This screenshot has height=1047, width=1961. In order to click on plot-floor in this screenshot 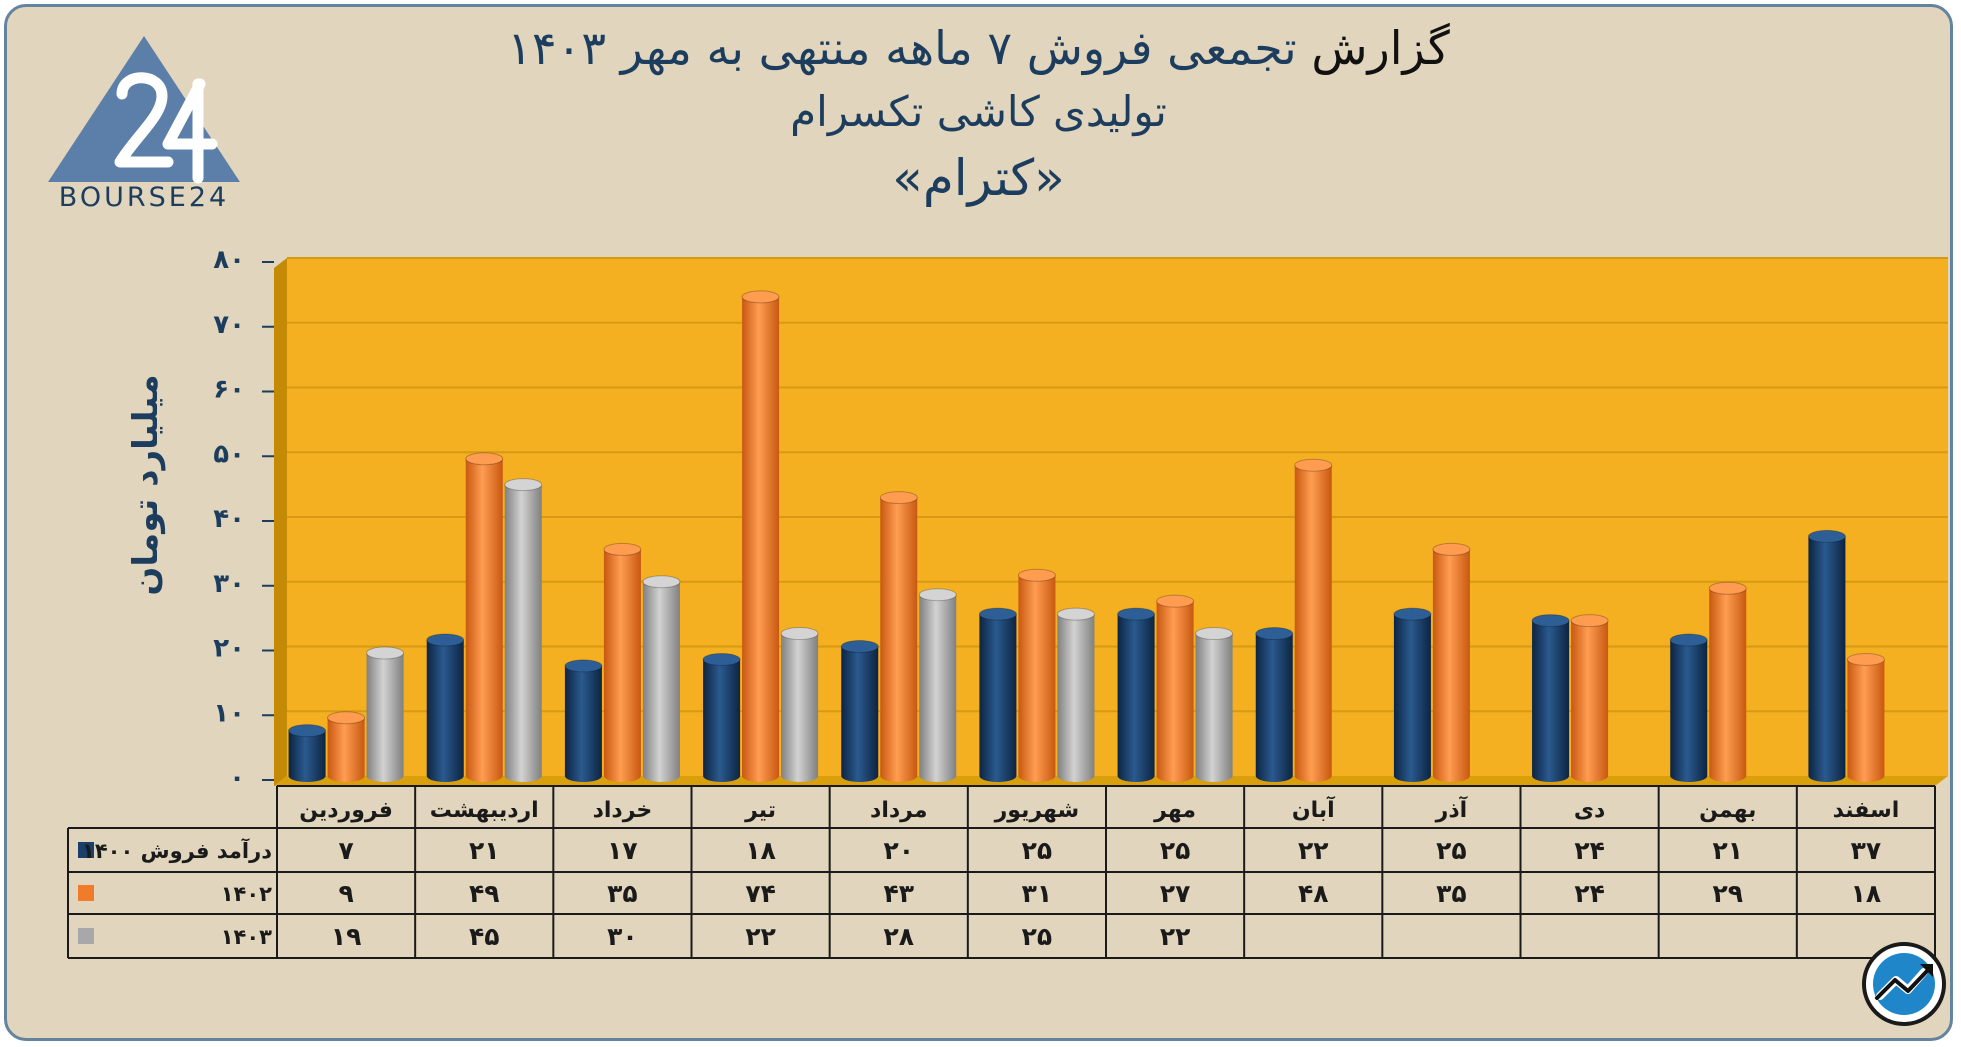, I will do `click(1111, 781)`.